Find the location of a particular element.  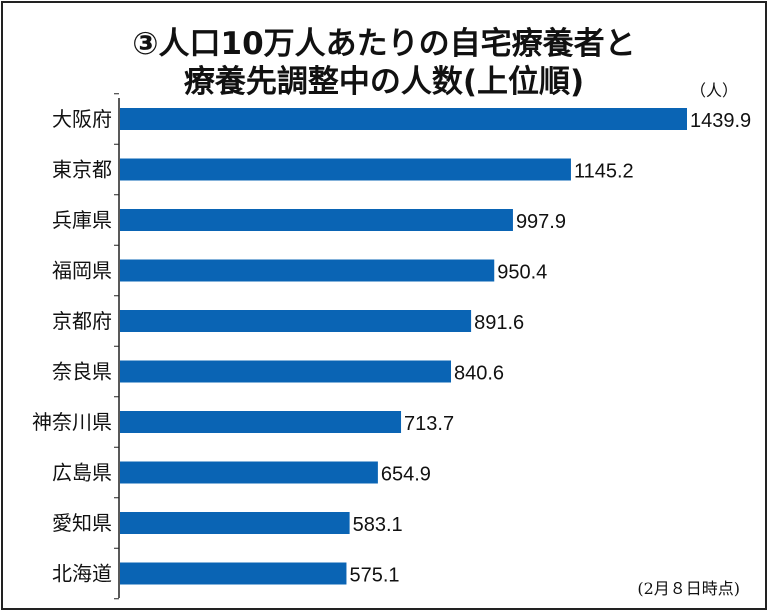

value-label: 713.7 is located at coordinates (429, 424).